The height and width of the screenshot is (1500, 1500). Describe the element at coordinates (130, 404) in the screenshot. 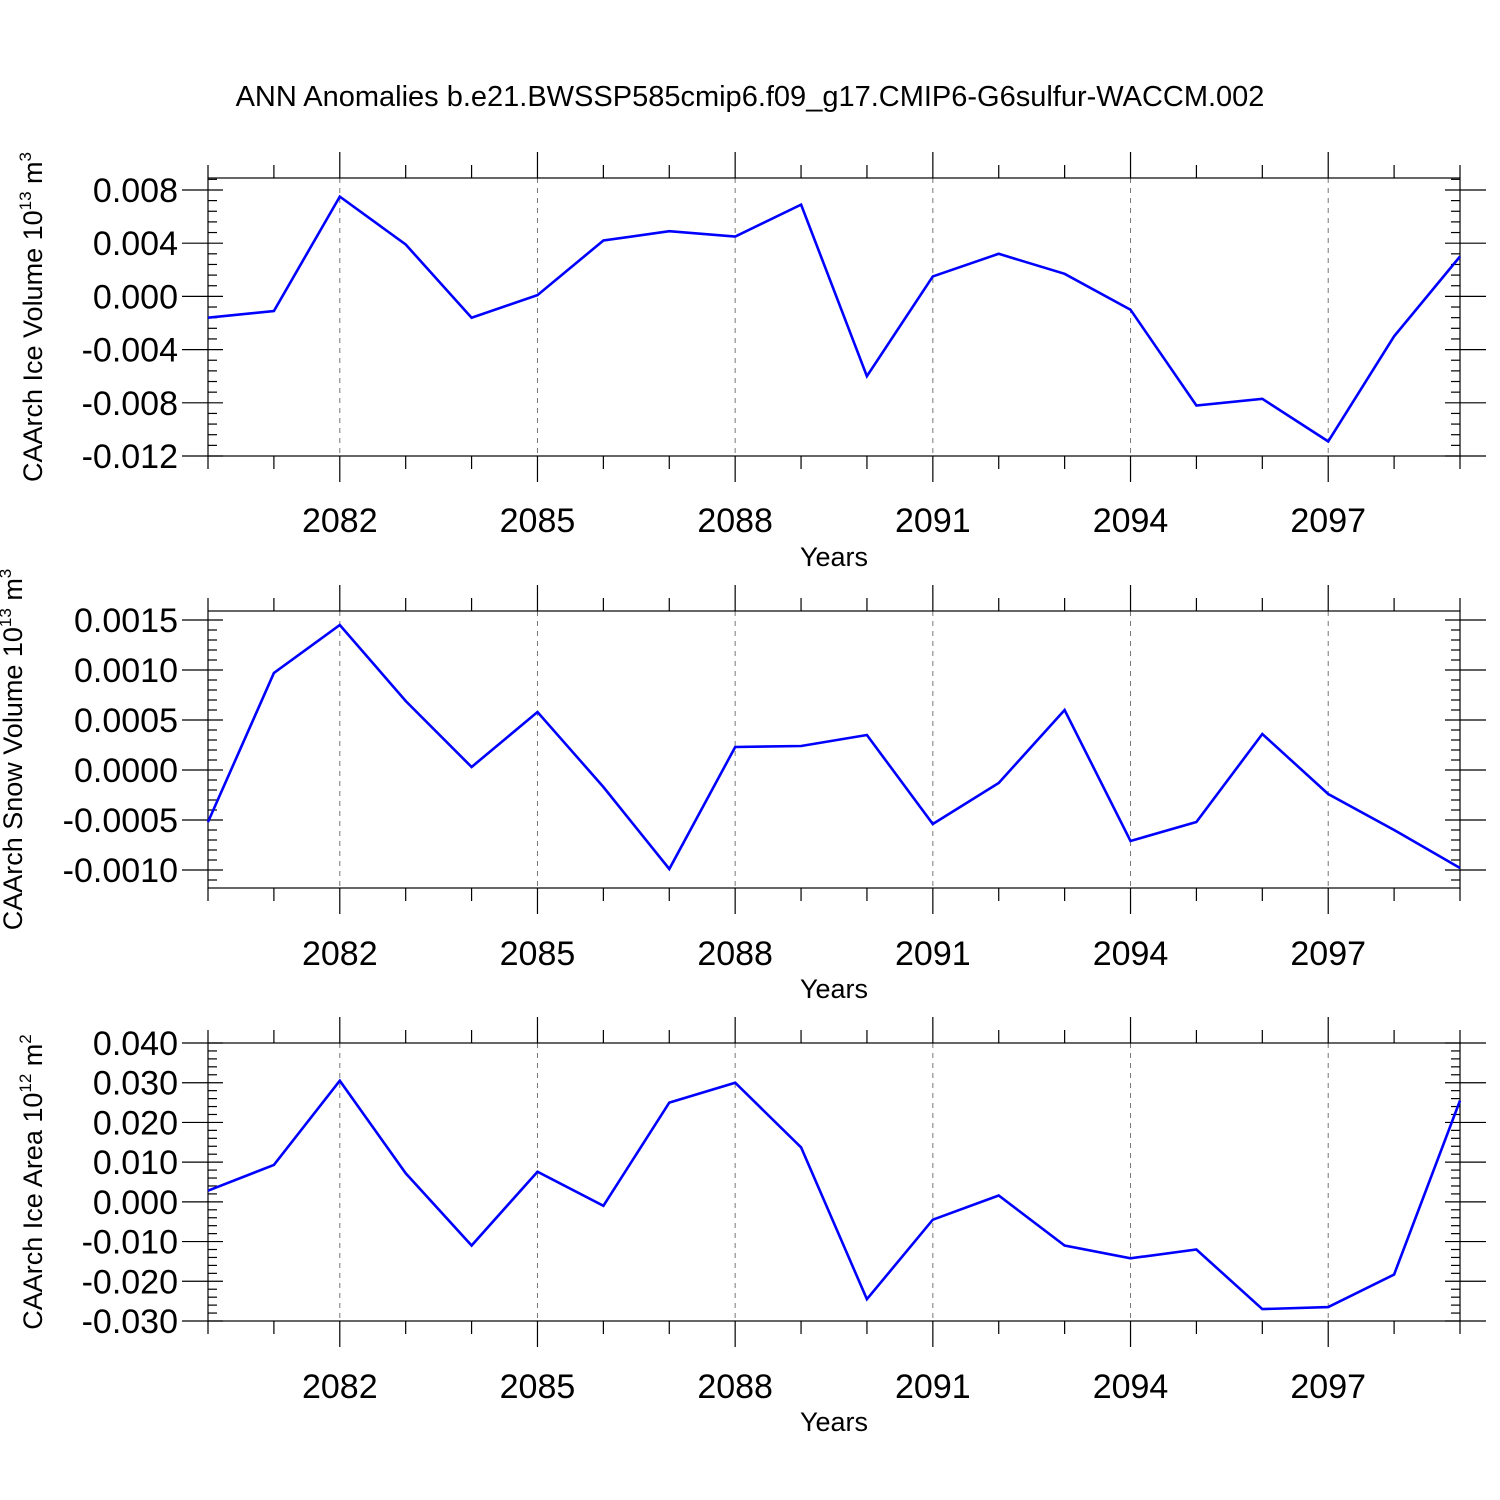

I see `y-tick-label: -0.008` at that location.